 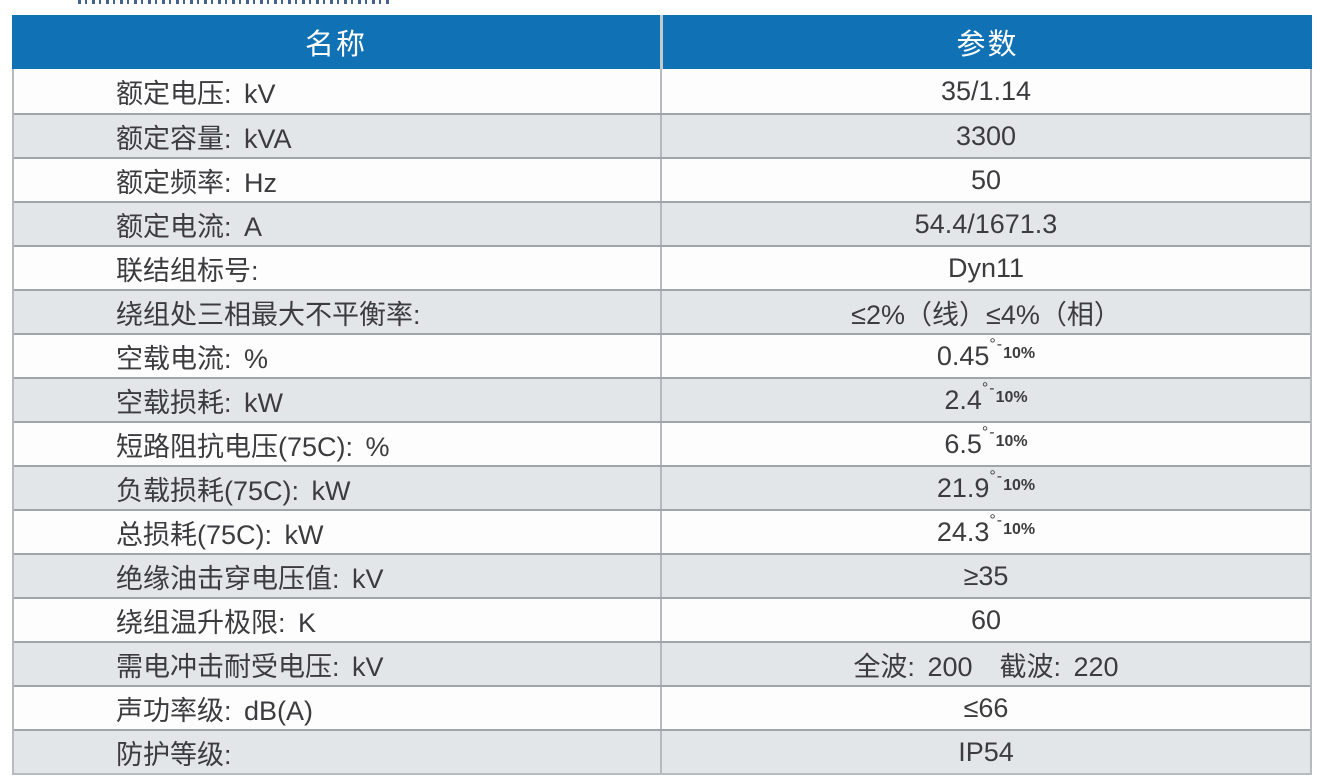 I want to click on param-value-text: ≥35, so click(x=986, y=575).